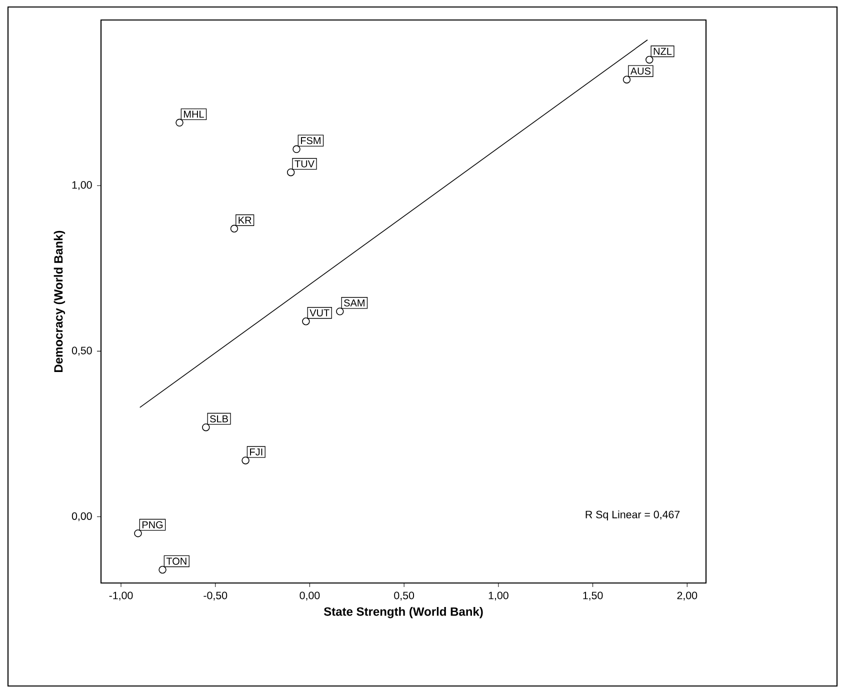 The image size is (845, 693). I want to click on x-tick-label: 0,00, so click(310, 596).